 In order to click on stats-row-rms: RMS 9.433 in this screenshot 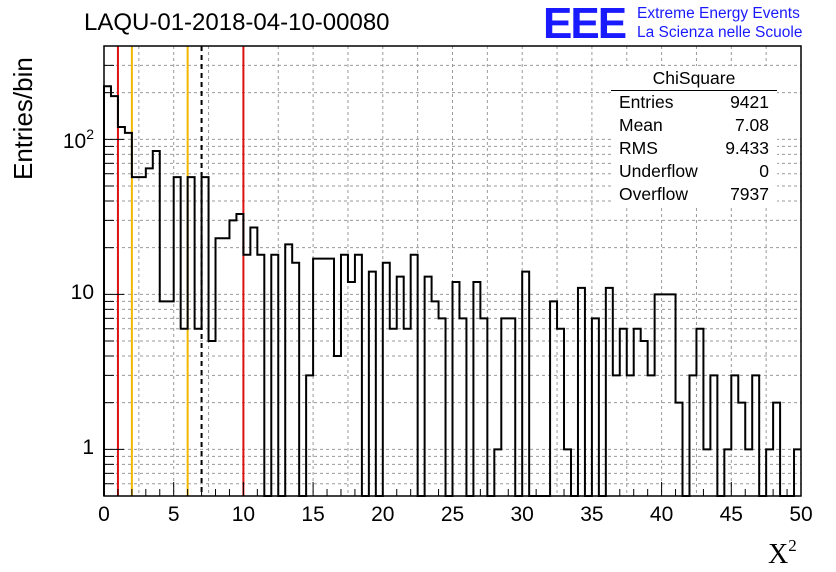, I will do `click(694, 149)`.